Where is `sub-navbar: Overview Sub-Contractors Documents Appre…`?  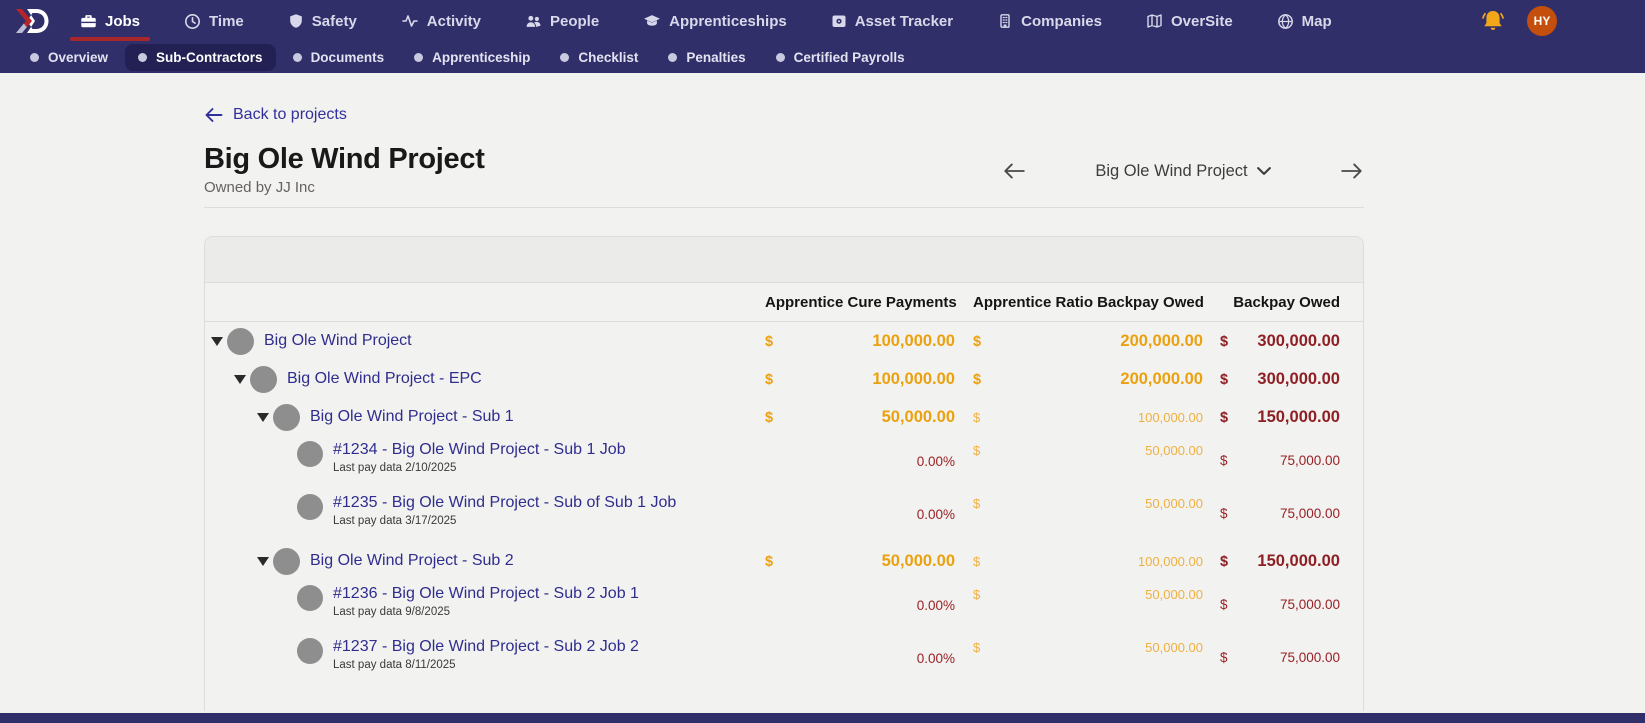 sub-navbar: Overview Sub-Contractors Documents Appre… is located at coordinates (822, 57).